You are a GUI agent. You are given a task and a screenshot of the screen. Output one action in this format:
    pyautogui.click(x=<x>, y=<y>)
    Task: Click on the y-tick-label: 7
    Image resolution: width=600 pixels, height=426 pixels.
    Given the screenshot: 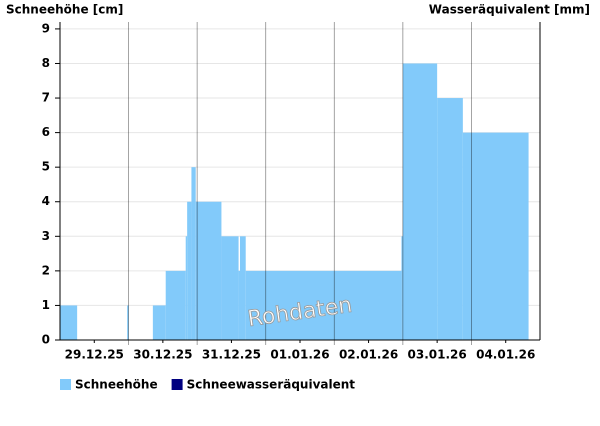 What is the action you would take?
    pyautogui.click(x=46, y=98)
    